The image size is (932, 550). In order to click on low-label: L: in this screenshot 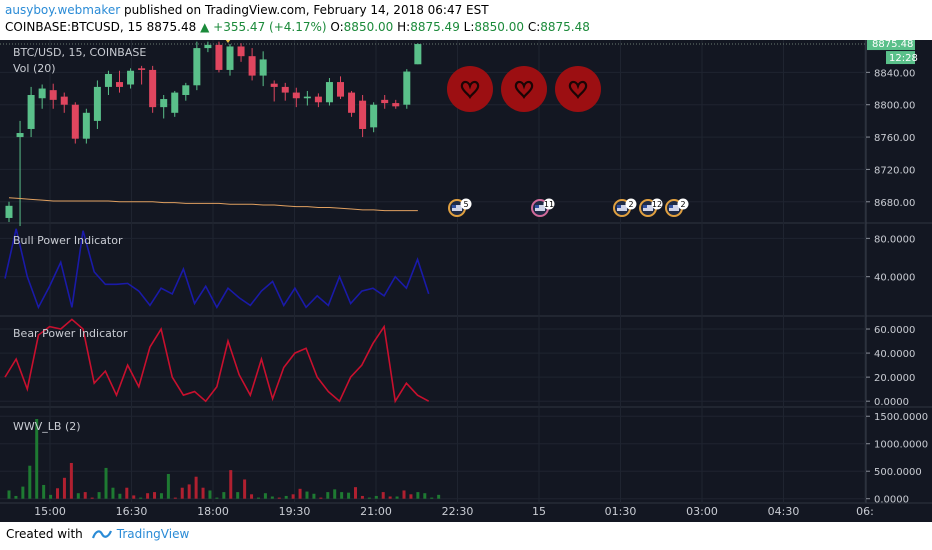, I will do `click(469, 27)`.